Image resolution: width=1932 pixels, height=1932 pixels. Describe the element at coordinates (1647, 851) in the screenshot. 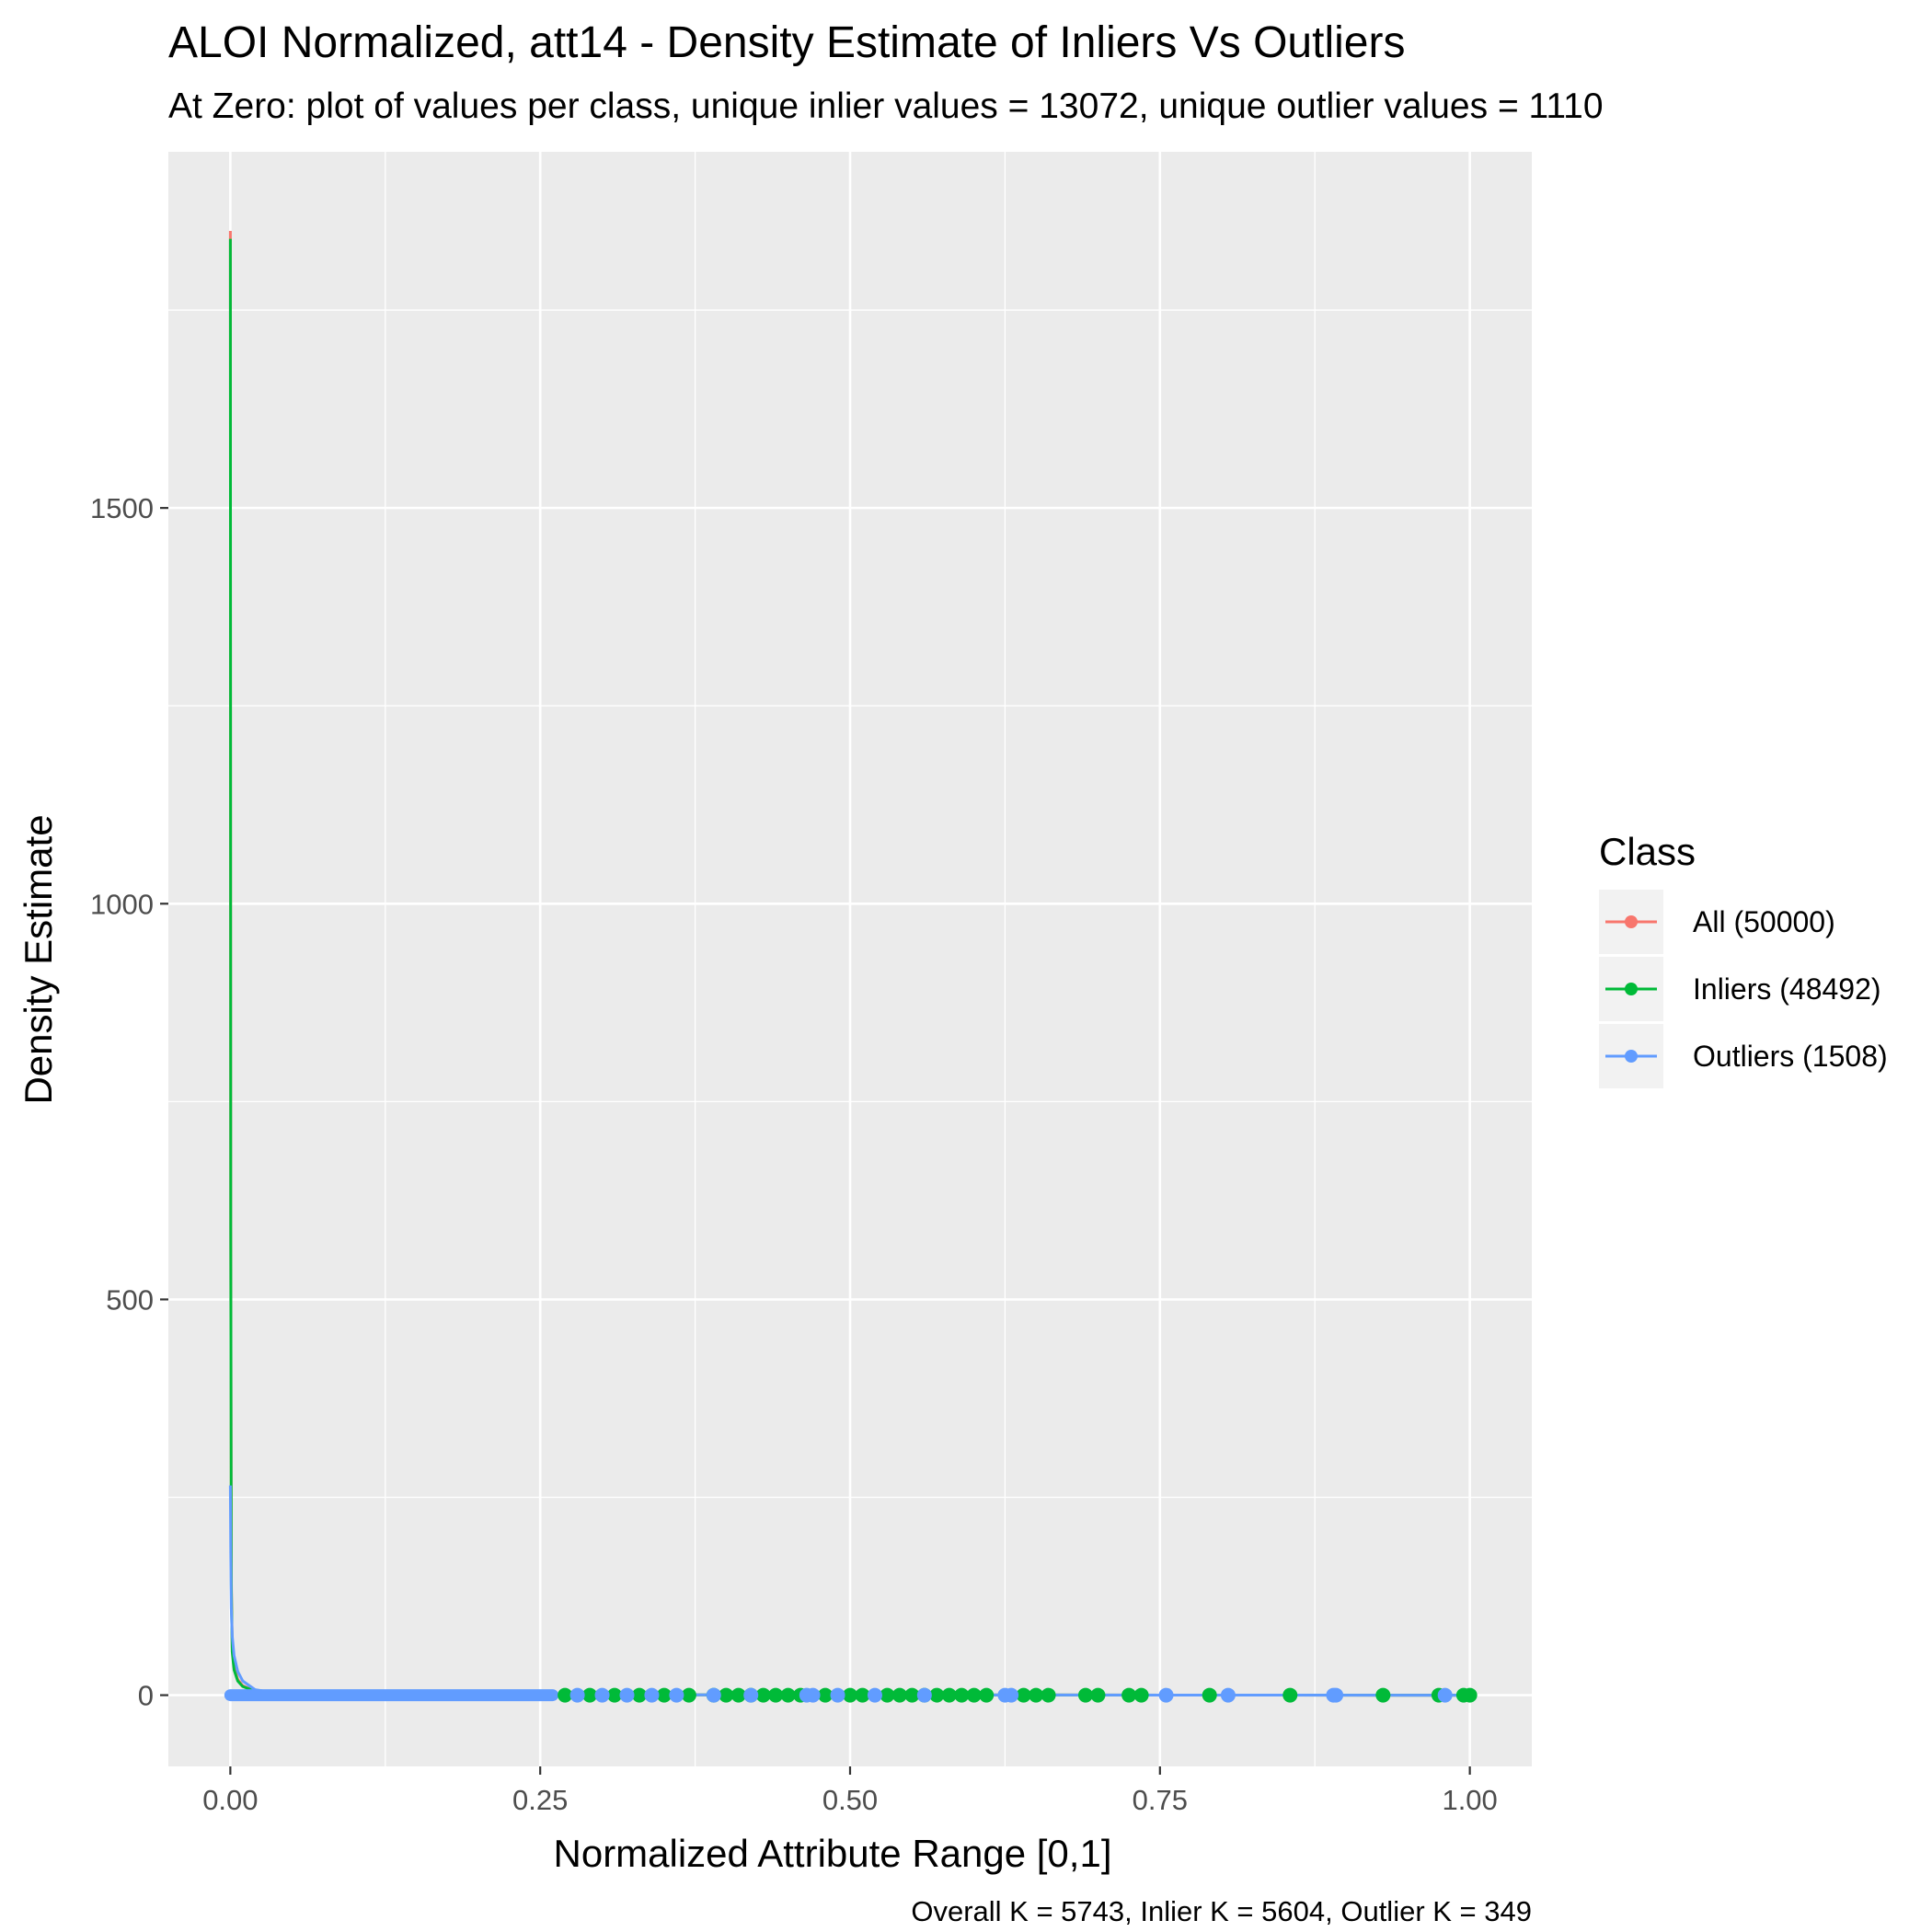

I see `legend-title: Class` at that location.